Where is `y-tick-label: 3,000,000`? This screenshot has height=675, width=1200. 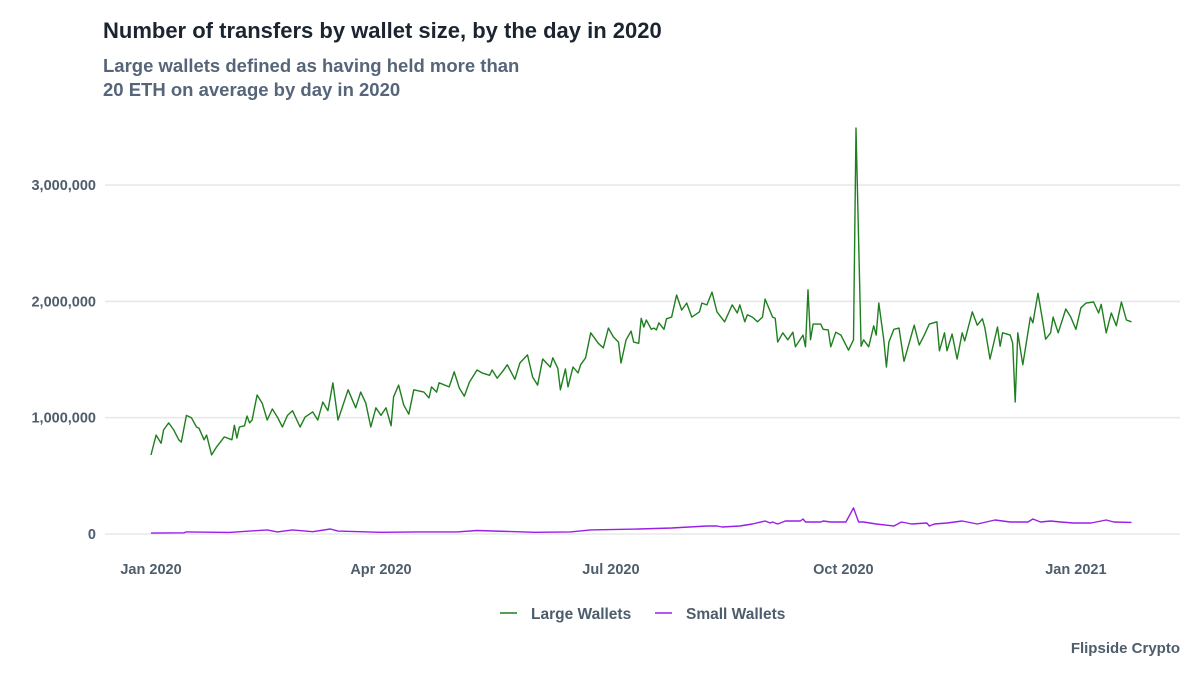
y-tick-label: 3,000,000 is located at coordinates (63, 186).